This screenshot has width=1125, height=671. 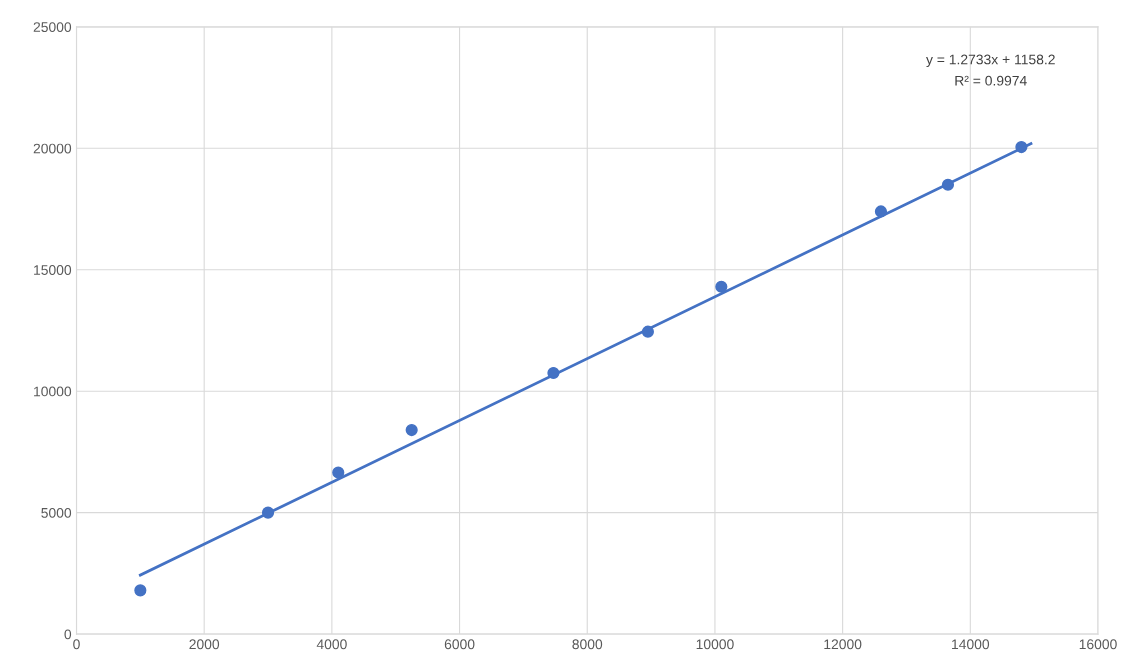 What do you see at coordinates (843, 644) in the screenshot?
I see `x-tick-label: 12000` at bounding box center [843, 644].